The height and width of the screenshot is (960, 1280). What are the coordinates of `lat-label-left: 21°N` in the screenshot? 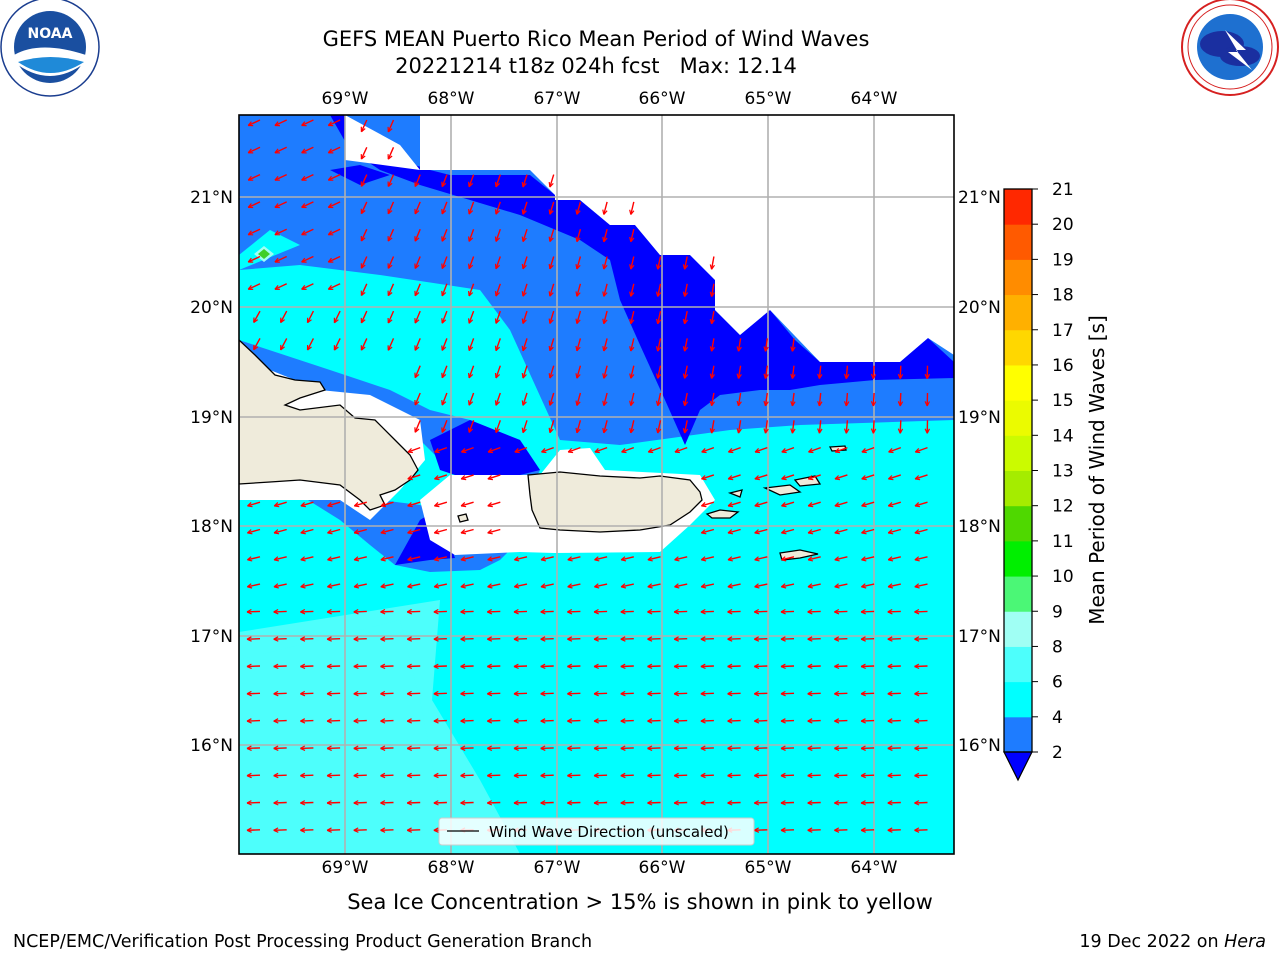 It's located at (211, 198).